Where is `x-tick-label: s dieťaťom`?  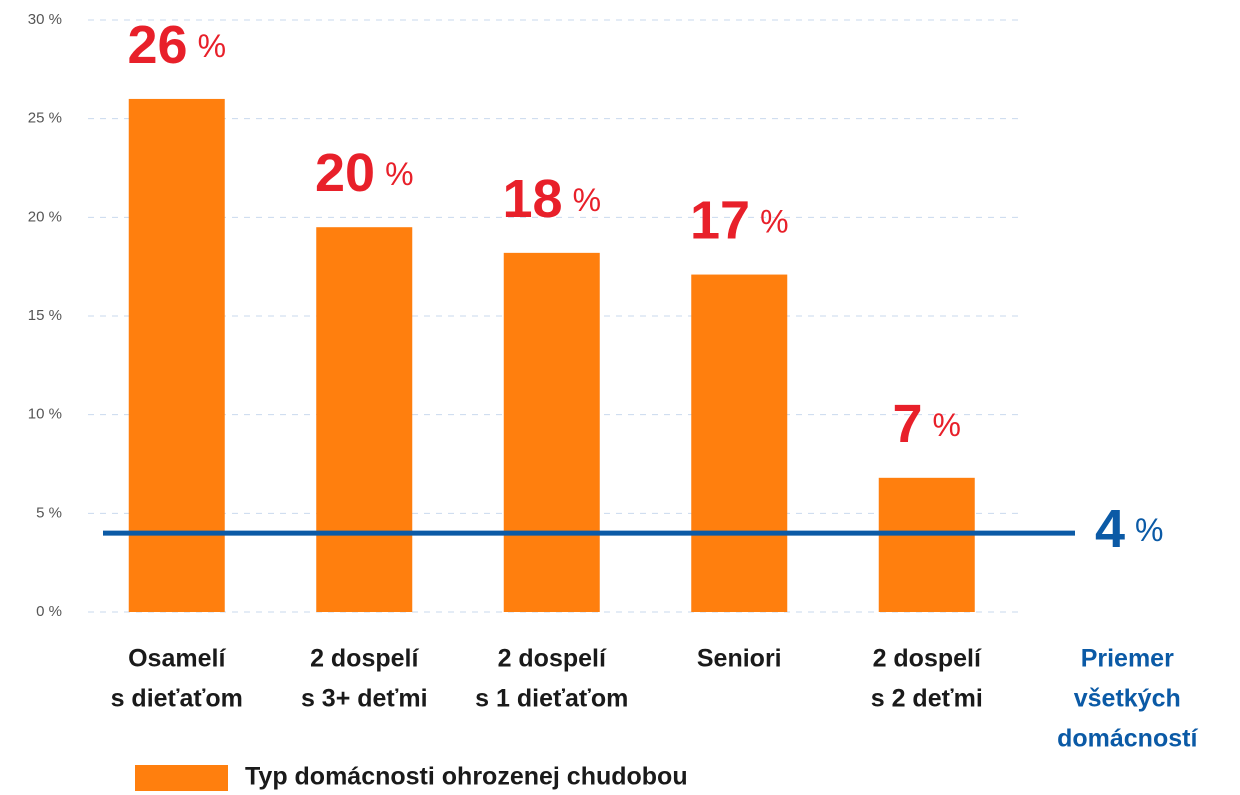 x-tick-label: s dieťaťom is located at coordinates (177, 699).